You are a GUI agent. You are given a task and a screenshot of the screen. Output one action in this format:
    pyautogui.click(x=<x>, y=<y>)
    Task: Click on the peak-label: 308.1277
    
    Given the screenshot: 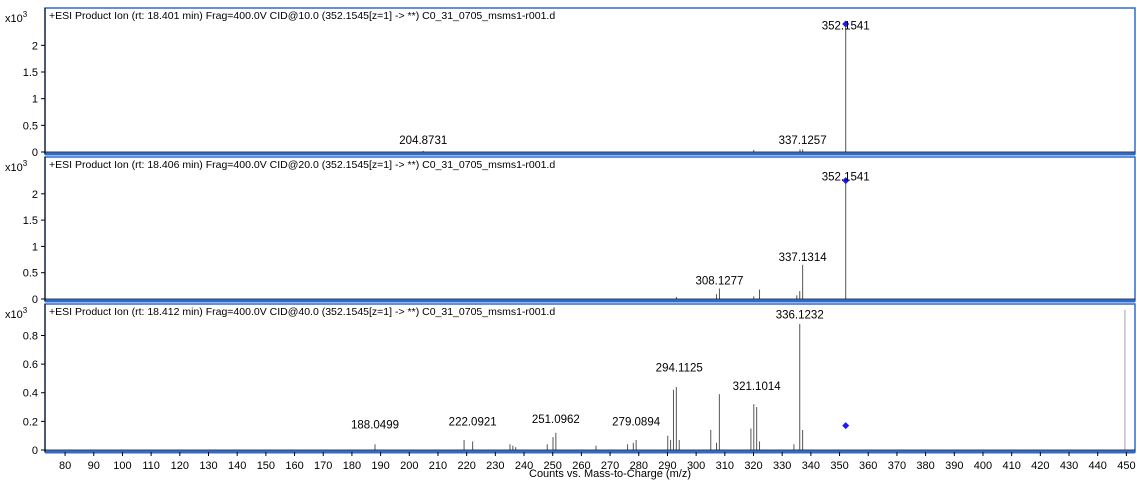 What is the action you would take?
    pyautogui.click(x=719, y=281)
    